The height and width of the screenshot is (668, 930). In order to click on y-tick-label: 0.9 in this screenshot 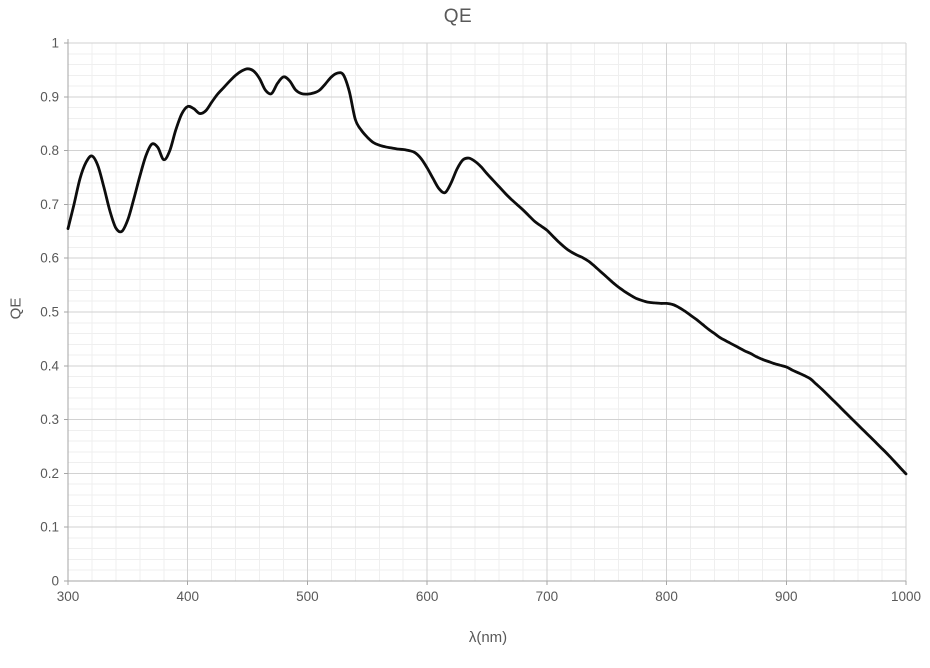, I will do `click(49, 96)`.